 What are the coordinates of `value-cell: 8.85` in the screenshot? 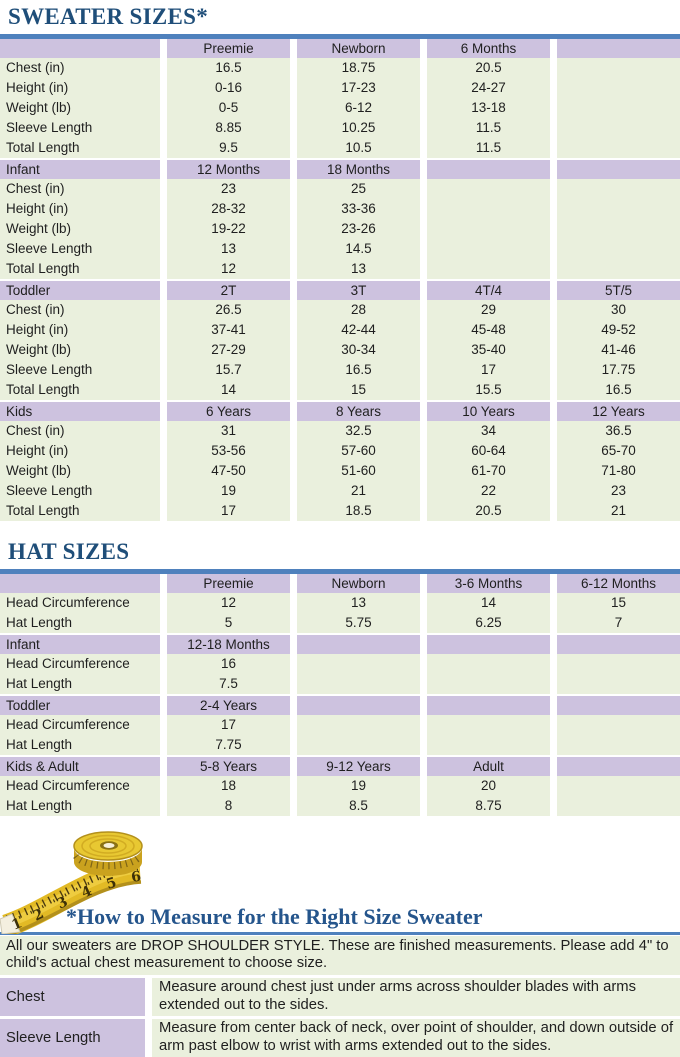 It's located at (228, 128).